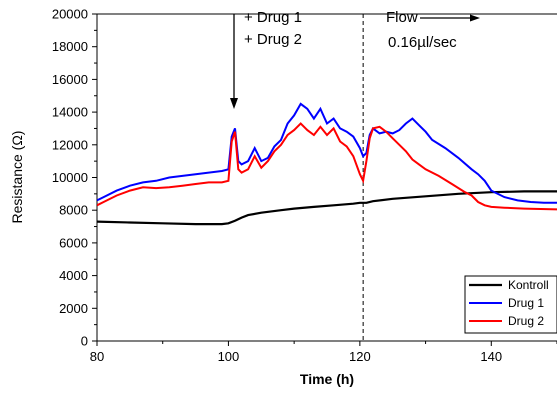 Image resolution: width=557 pixels, height=416 pixels. I want to click on annotation-flow-rate: 0.16µl/sec, so click(422, 42).